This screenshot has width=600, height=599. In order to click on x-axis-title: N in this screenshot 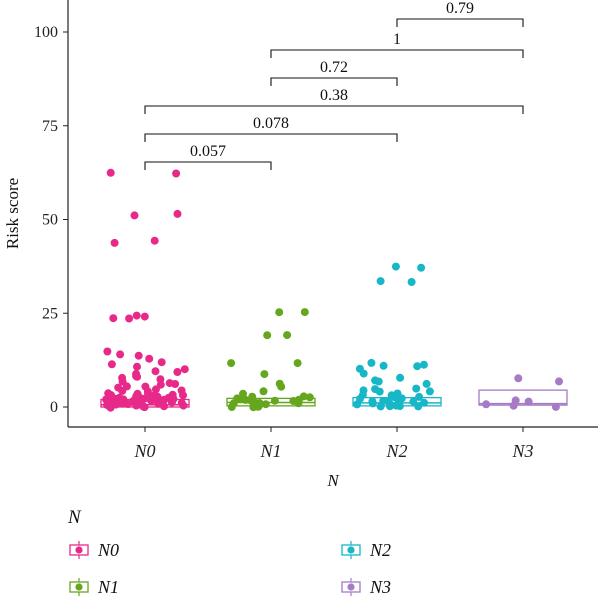, I will do `click(333, 480)`.